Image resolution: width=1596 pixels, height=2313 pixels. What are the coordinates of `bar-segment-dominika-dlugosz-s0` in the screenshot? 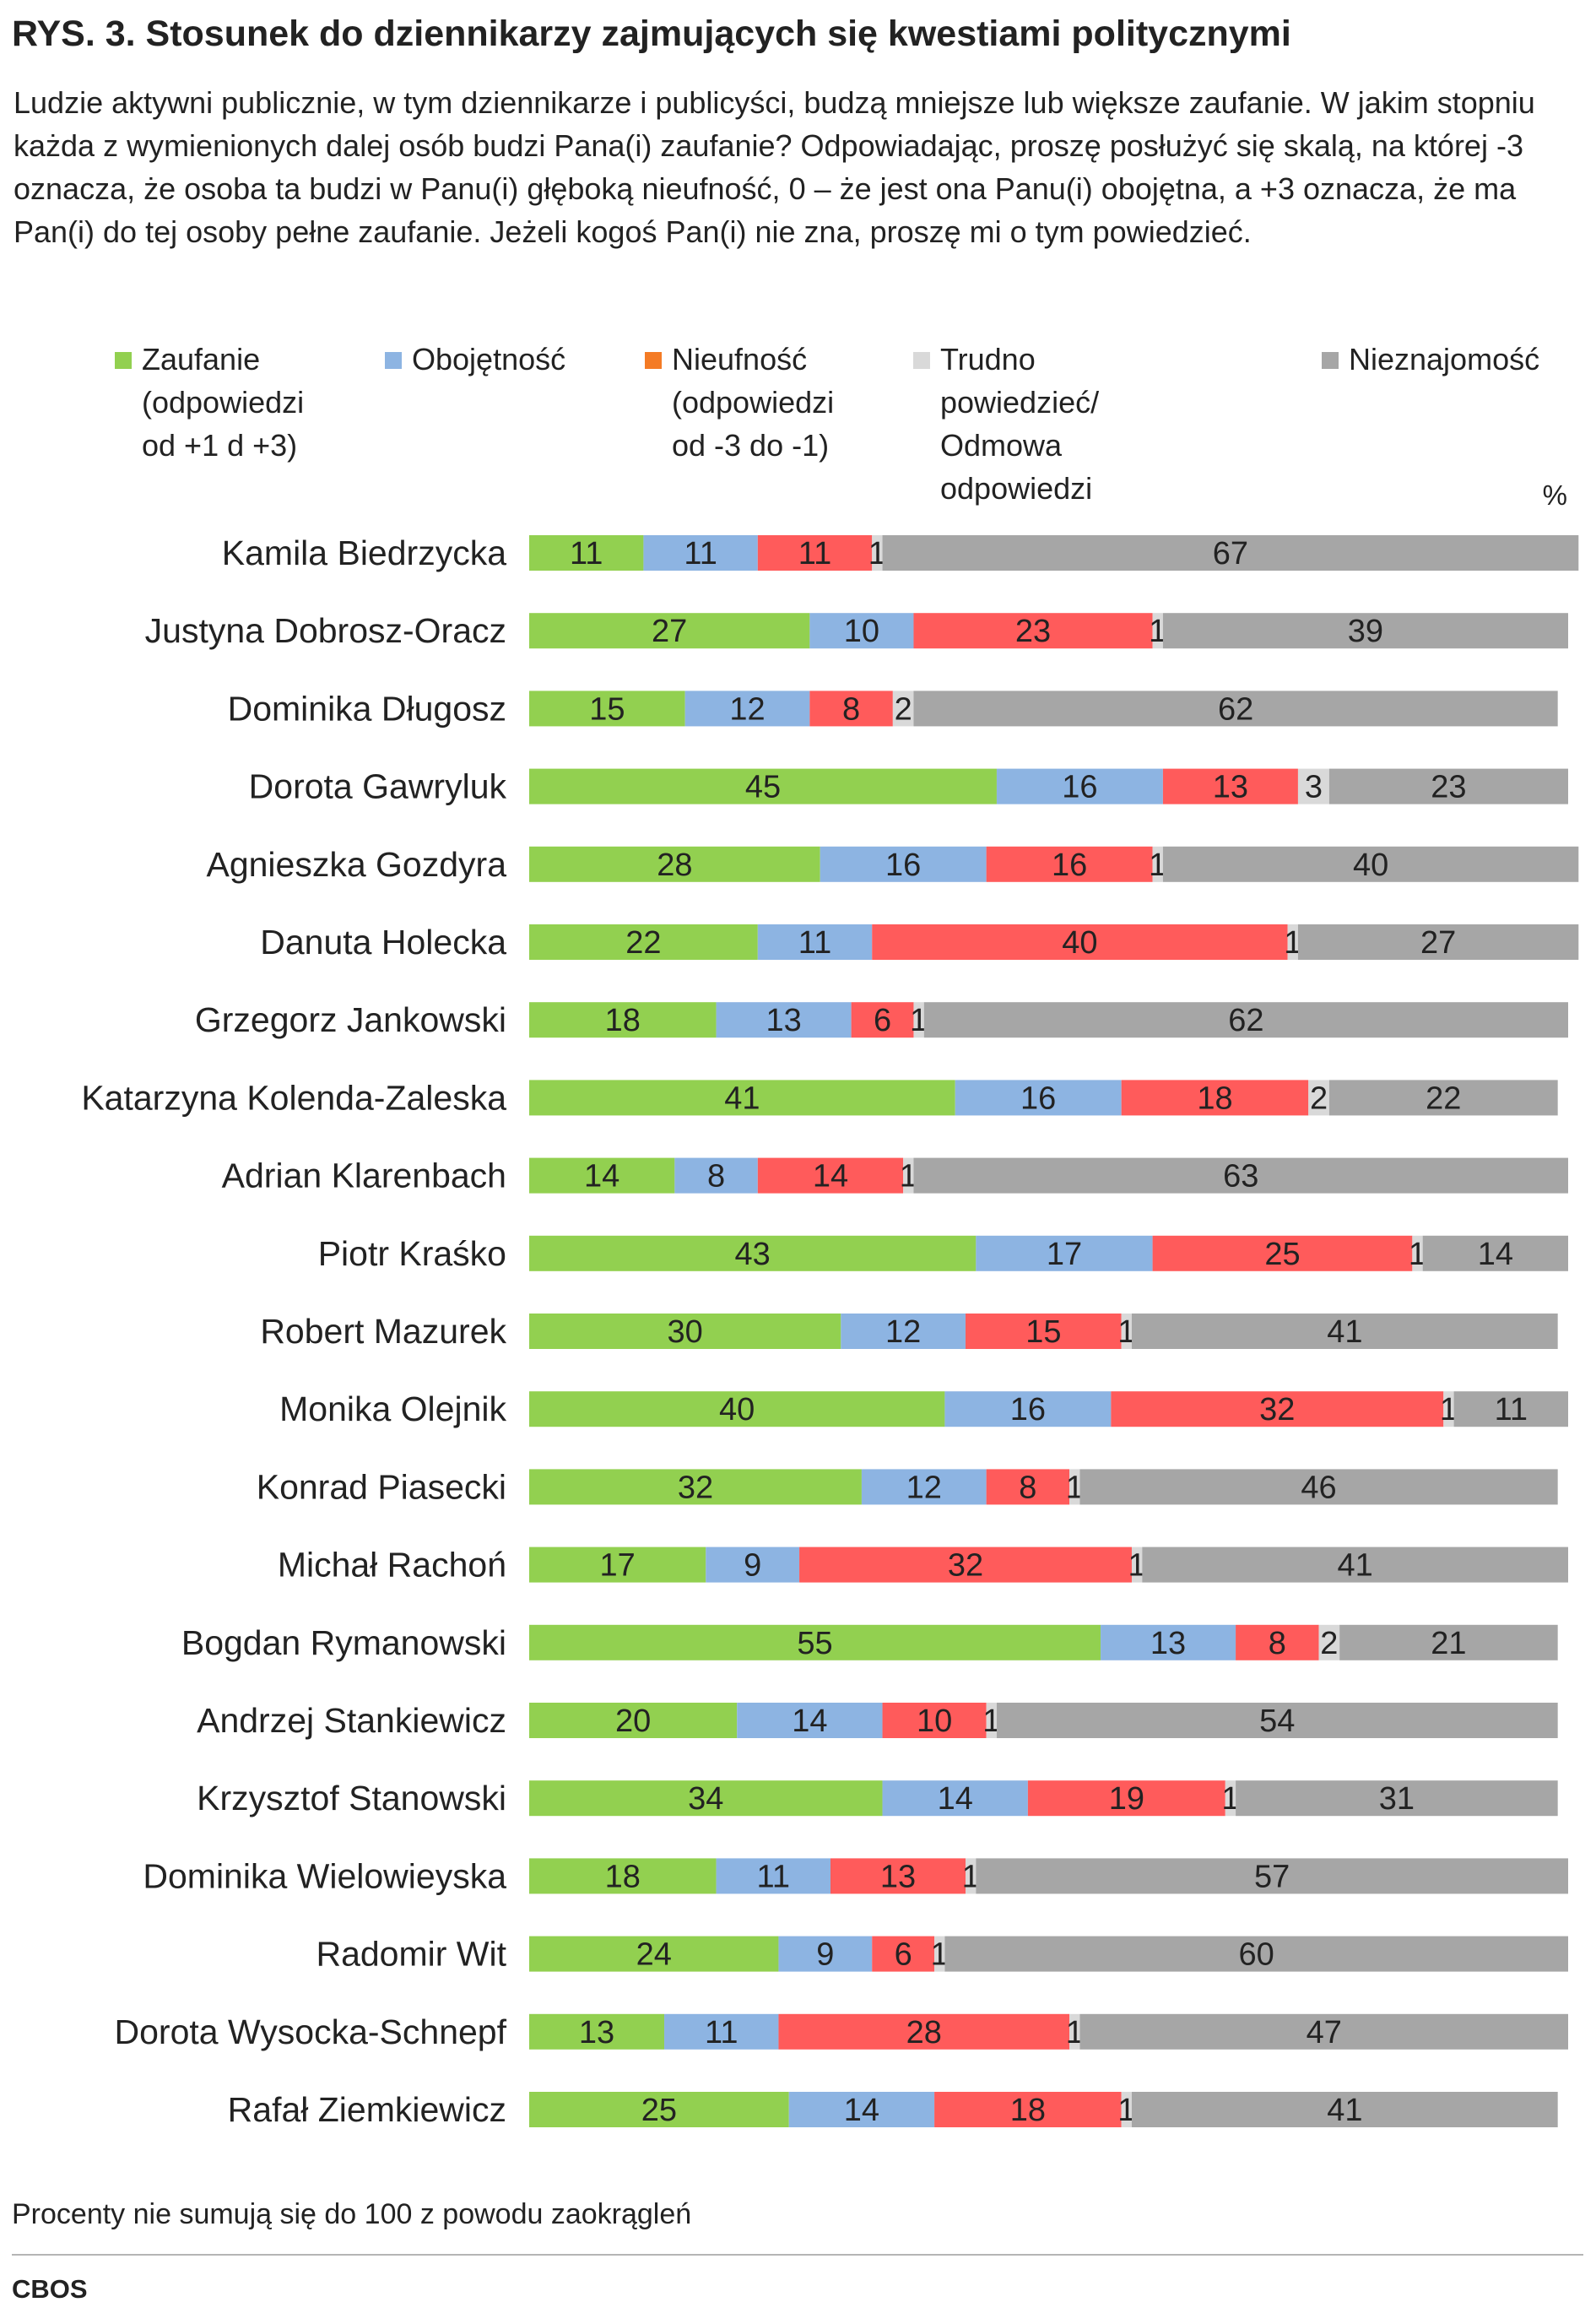 It's located at (607, 709).